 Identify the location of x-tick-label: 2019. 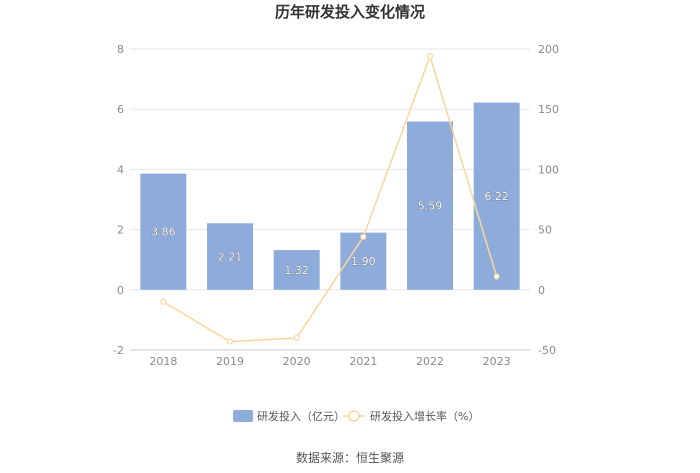
(230, 361).